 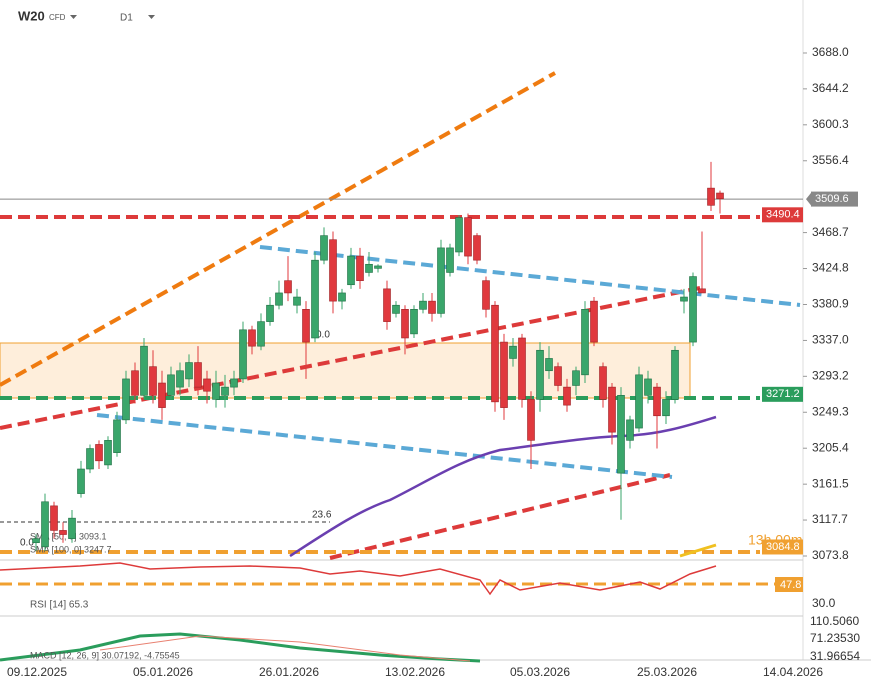 I want to click on x-tick-label: 05.01.2026, so click(x=163, y=672).